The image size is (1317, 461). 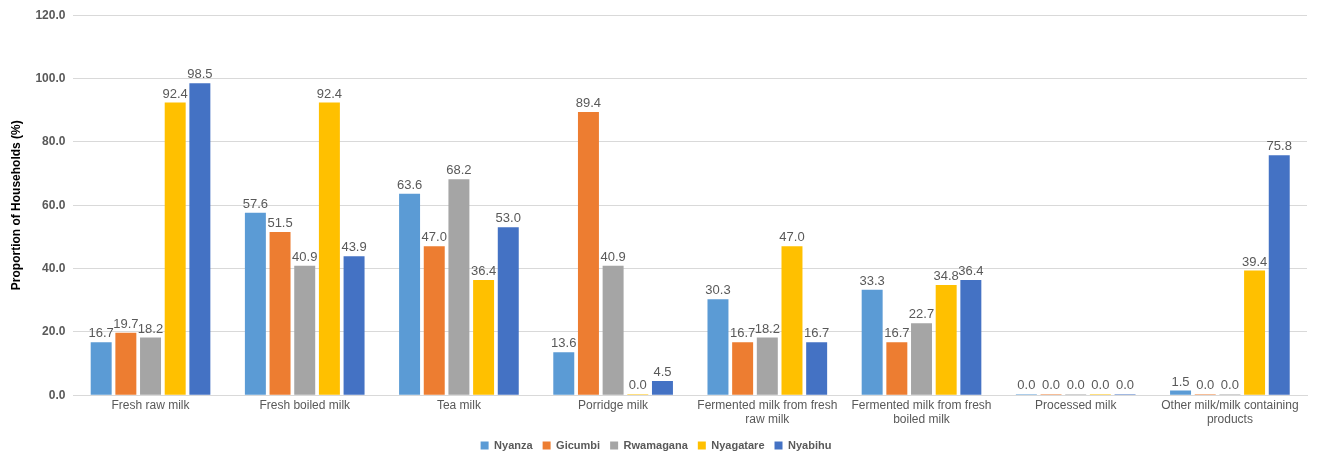 I want to click on y-tick-label: 40.0, so click(x=54, y=267).